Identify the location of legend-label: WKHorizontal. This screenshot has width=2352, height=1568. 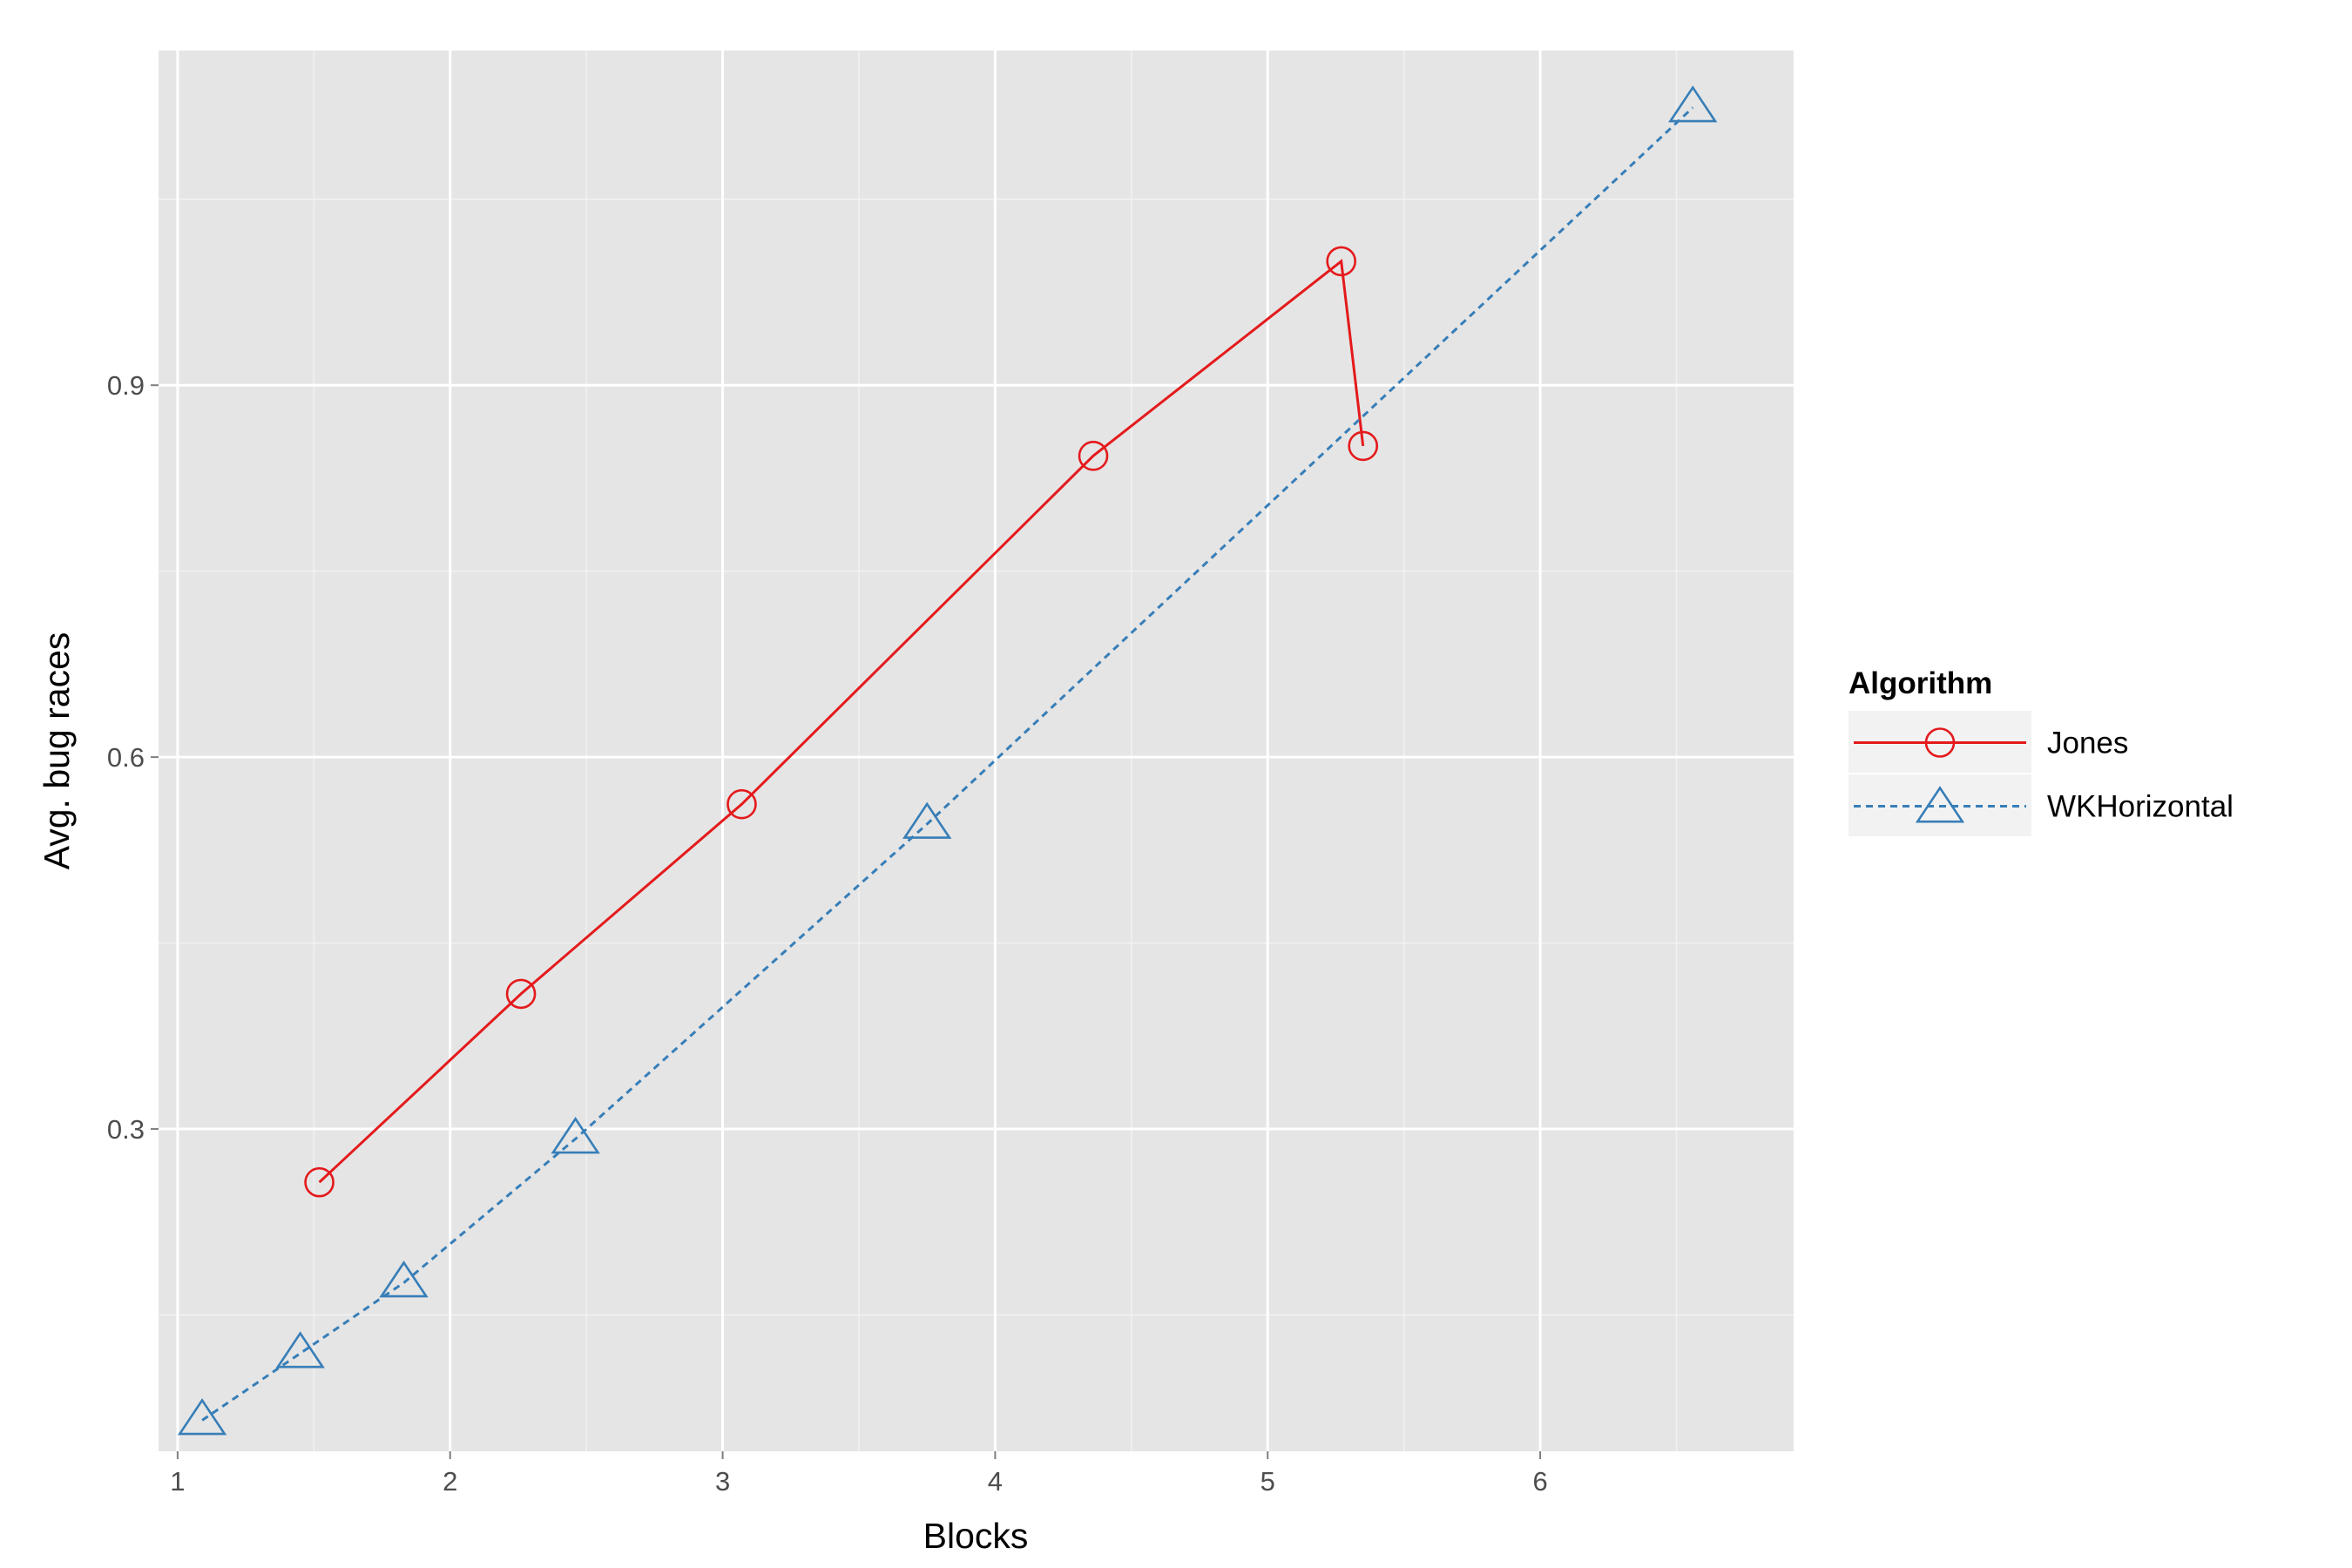
(2141, 807).